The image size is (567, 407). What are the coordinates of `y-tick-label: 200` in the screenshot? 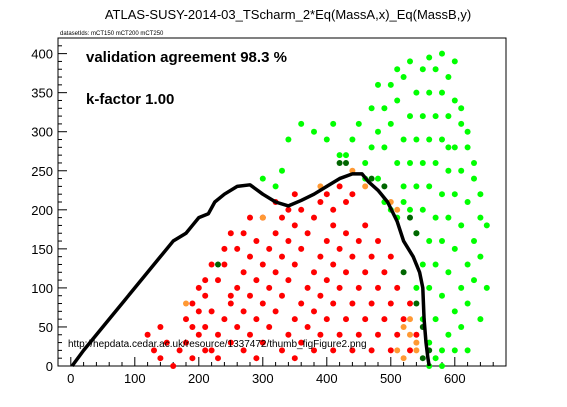 It's located at (42, 210).